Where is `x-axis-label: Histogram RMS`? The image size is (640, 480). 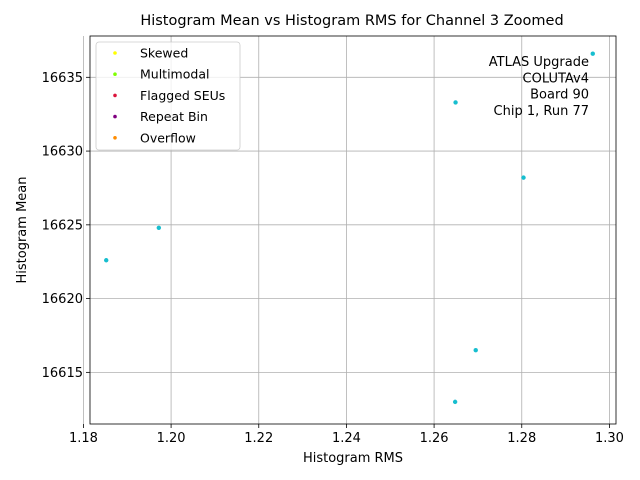 x-axis-label: Histogram RMS is located at coordinates (353, 458).